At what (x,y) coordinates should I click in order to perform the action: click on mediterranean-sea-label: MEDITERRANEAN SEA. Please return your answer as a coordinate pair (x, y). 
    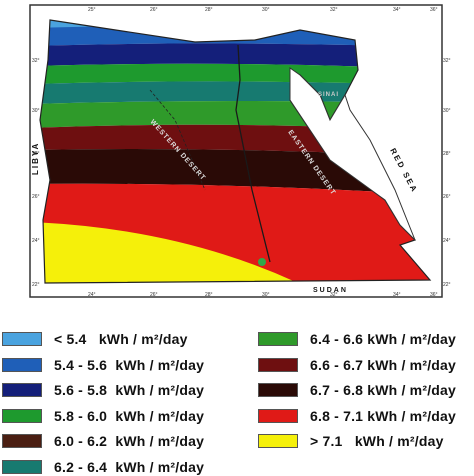
    Looking at the image, I should click on (191, 18).